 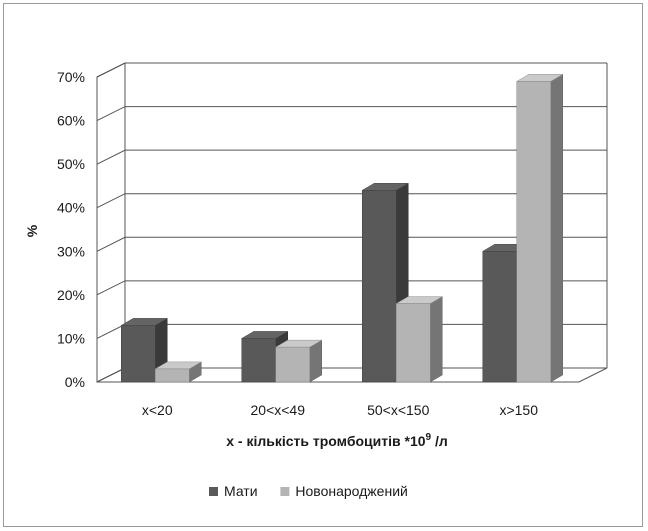 I want to click on x-axis-label: x - кількість тромбоцитів *109 /л, so click(x=337, y=440).